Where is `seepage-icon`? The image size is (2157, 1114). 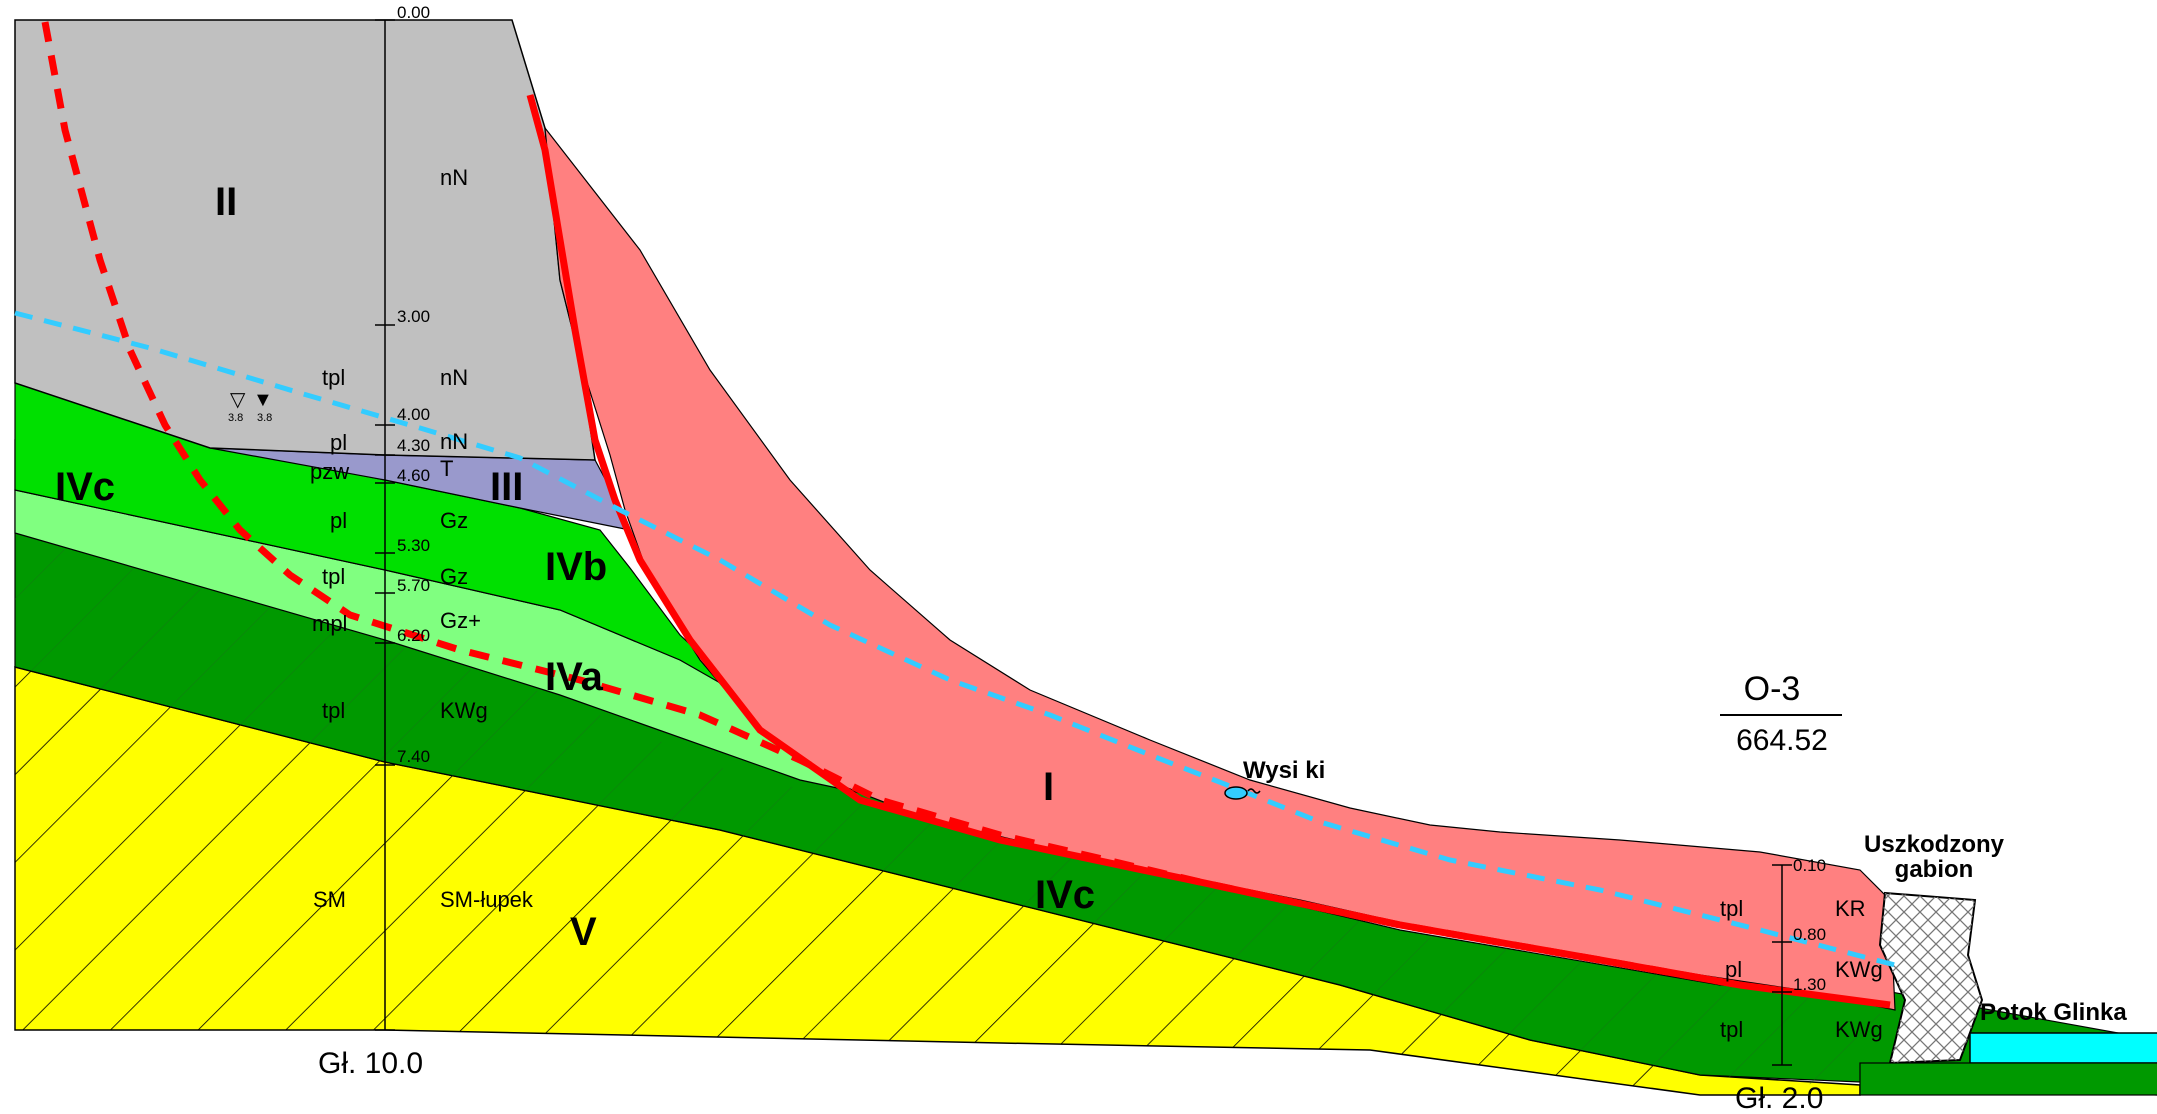
seepage-icon is located at coordinates (1236, 793).